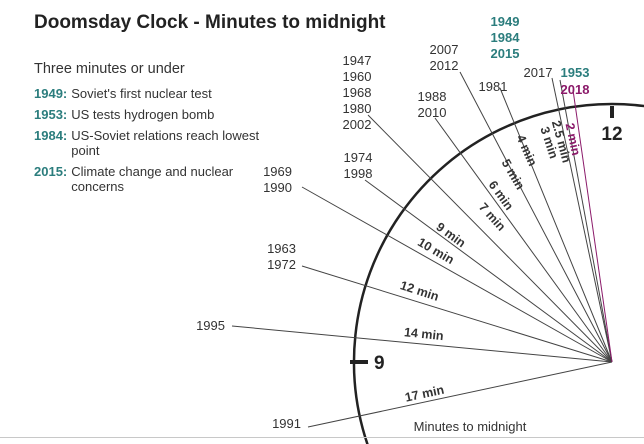 The width and height of the screenshot is (644, 444). What do you see at coordinates (538, 72) in the screenshot?
I see `year-label: 2017` at bounding box center [538, 72].